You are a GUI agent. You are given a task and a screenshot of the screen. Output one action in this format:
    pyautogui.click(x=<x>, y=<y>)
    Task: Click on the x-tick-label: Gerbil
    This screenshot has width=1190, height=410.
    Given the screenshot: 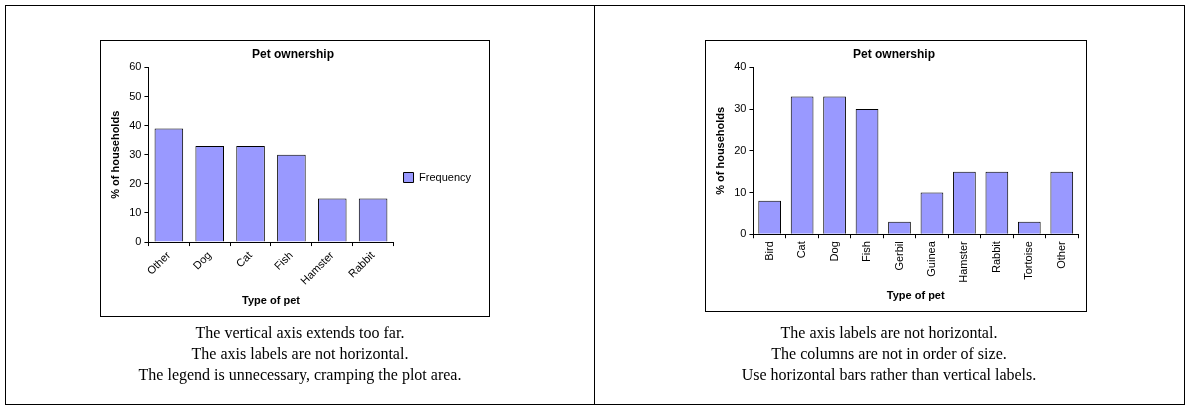 What is the action you would take?
    pyautogui.click(x=898, y=256)
    